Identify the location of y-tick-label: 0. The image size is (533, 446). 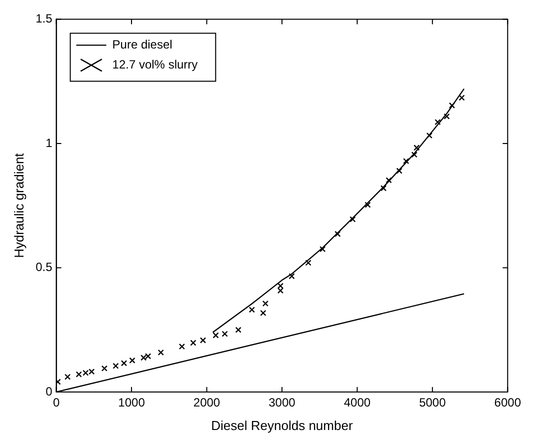
(49, 391).